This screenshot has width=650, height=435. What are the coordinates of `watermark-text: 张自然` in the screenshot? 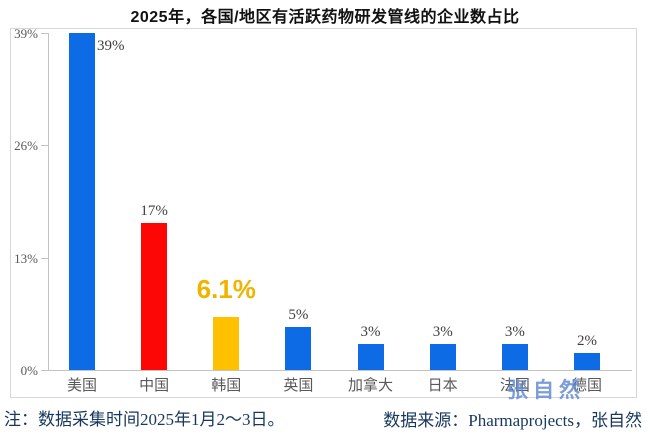 It's located at (546, 390).